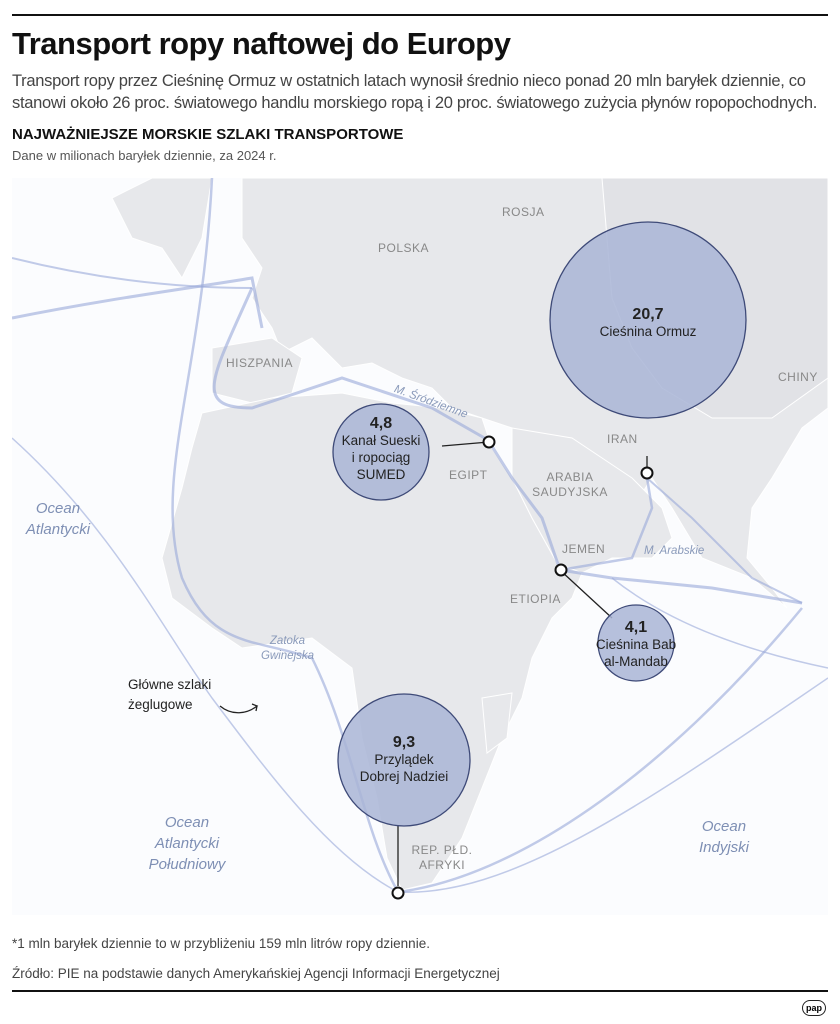 The image size is (840, 1024). Describe the element at coordinates (798, 377) in the screenshot. I see `label-chiny: CHINY` at that location.